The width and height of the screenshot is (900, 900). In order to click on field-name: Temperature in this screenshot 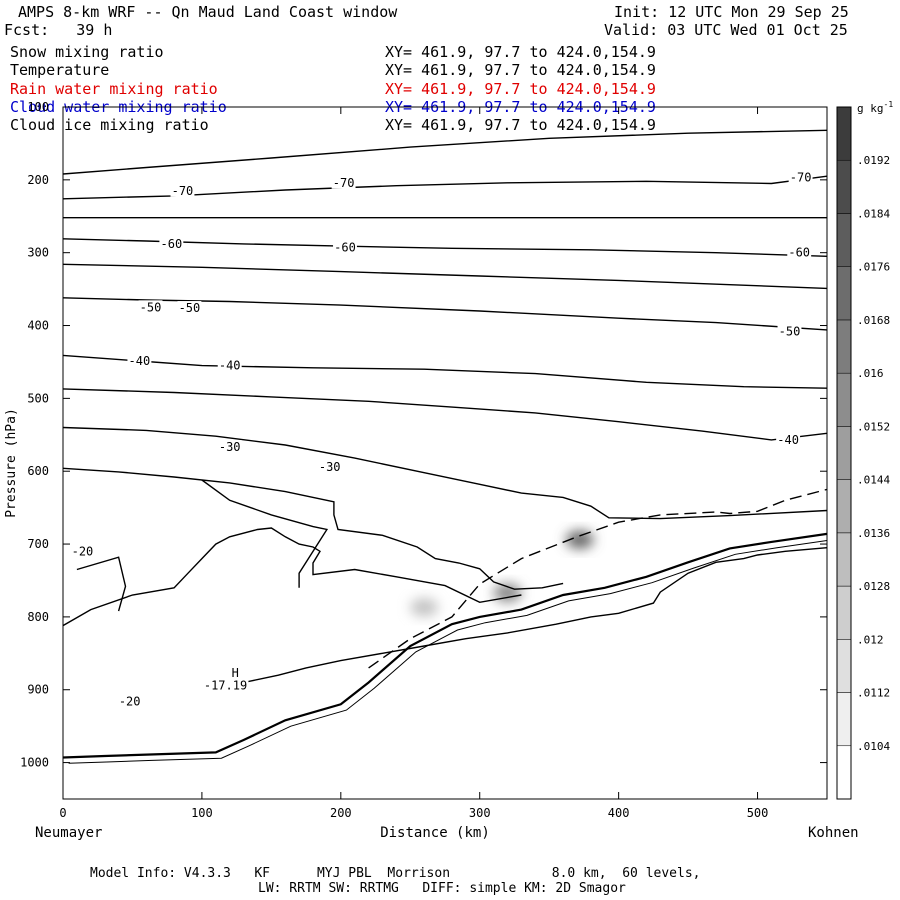, I will do `click(60, 70)`.